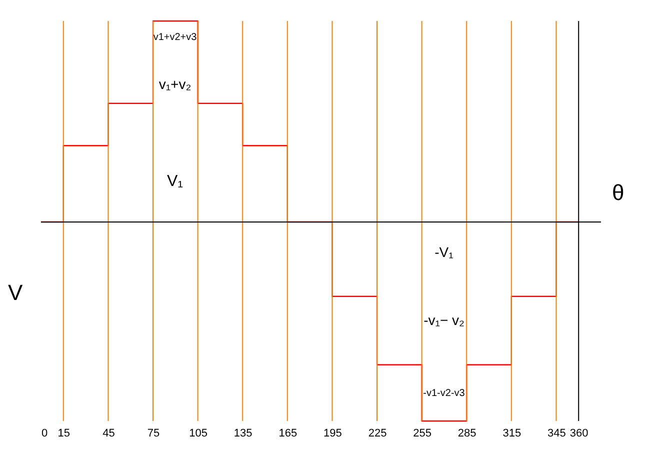 This screenshot has width=649, height=473. Describe the element at coordinates (15, 292) in the screenshot. I see `y-axis-title: V` at that location.